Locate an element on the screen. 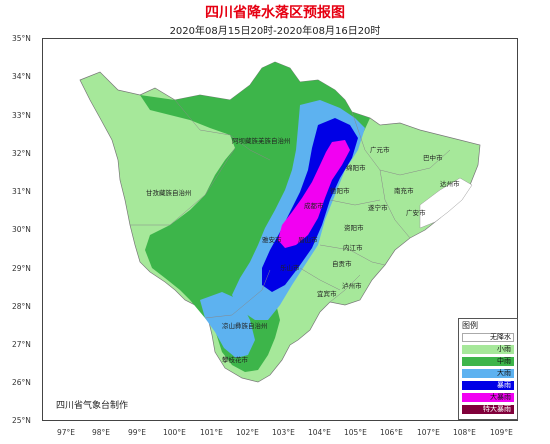 The height and width of the screenshot is (444, 550). lon-tick: 98°E is located at coordinates (101, 432).